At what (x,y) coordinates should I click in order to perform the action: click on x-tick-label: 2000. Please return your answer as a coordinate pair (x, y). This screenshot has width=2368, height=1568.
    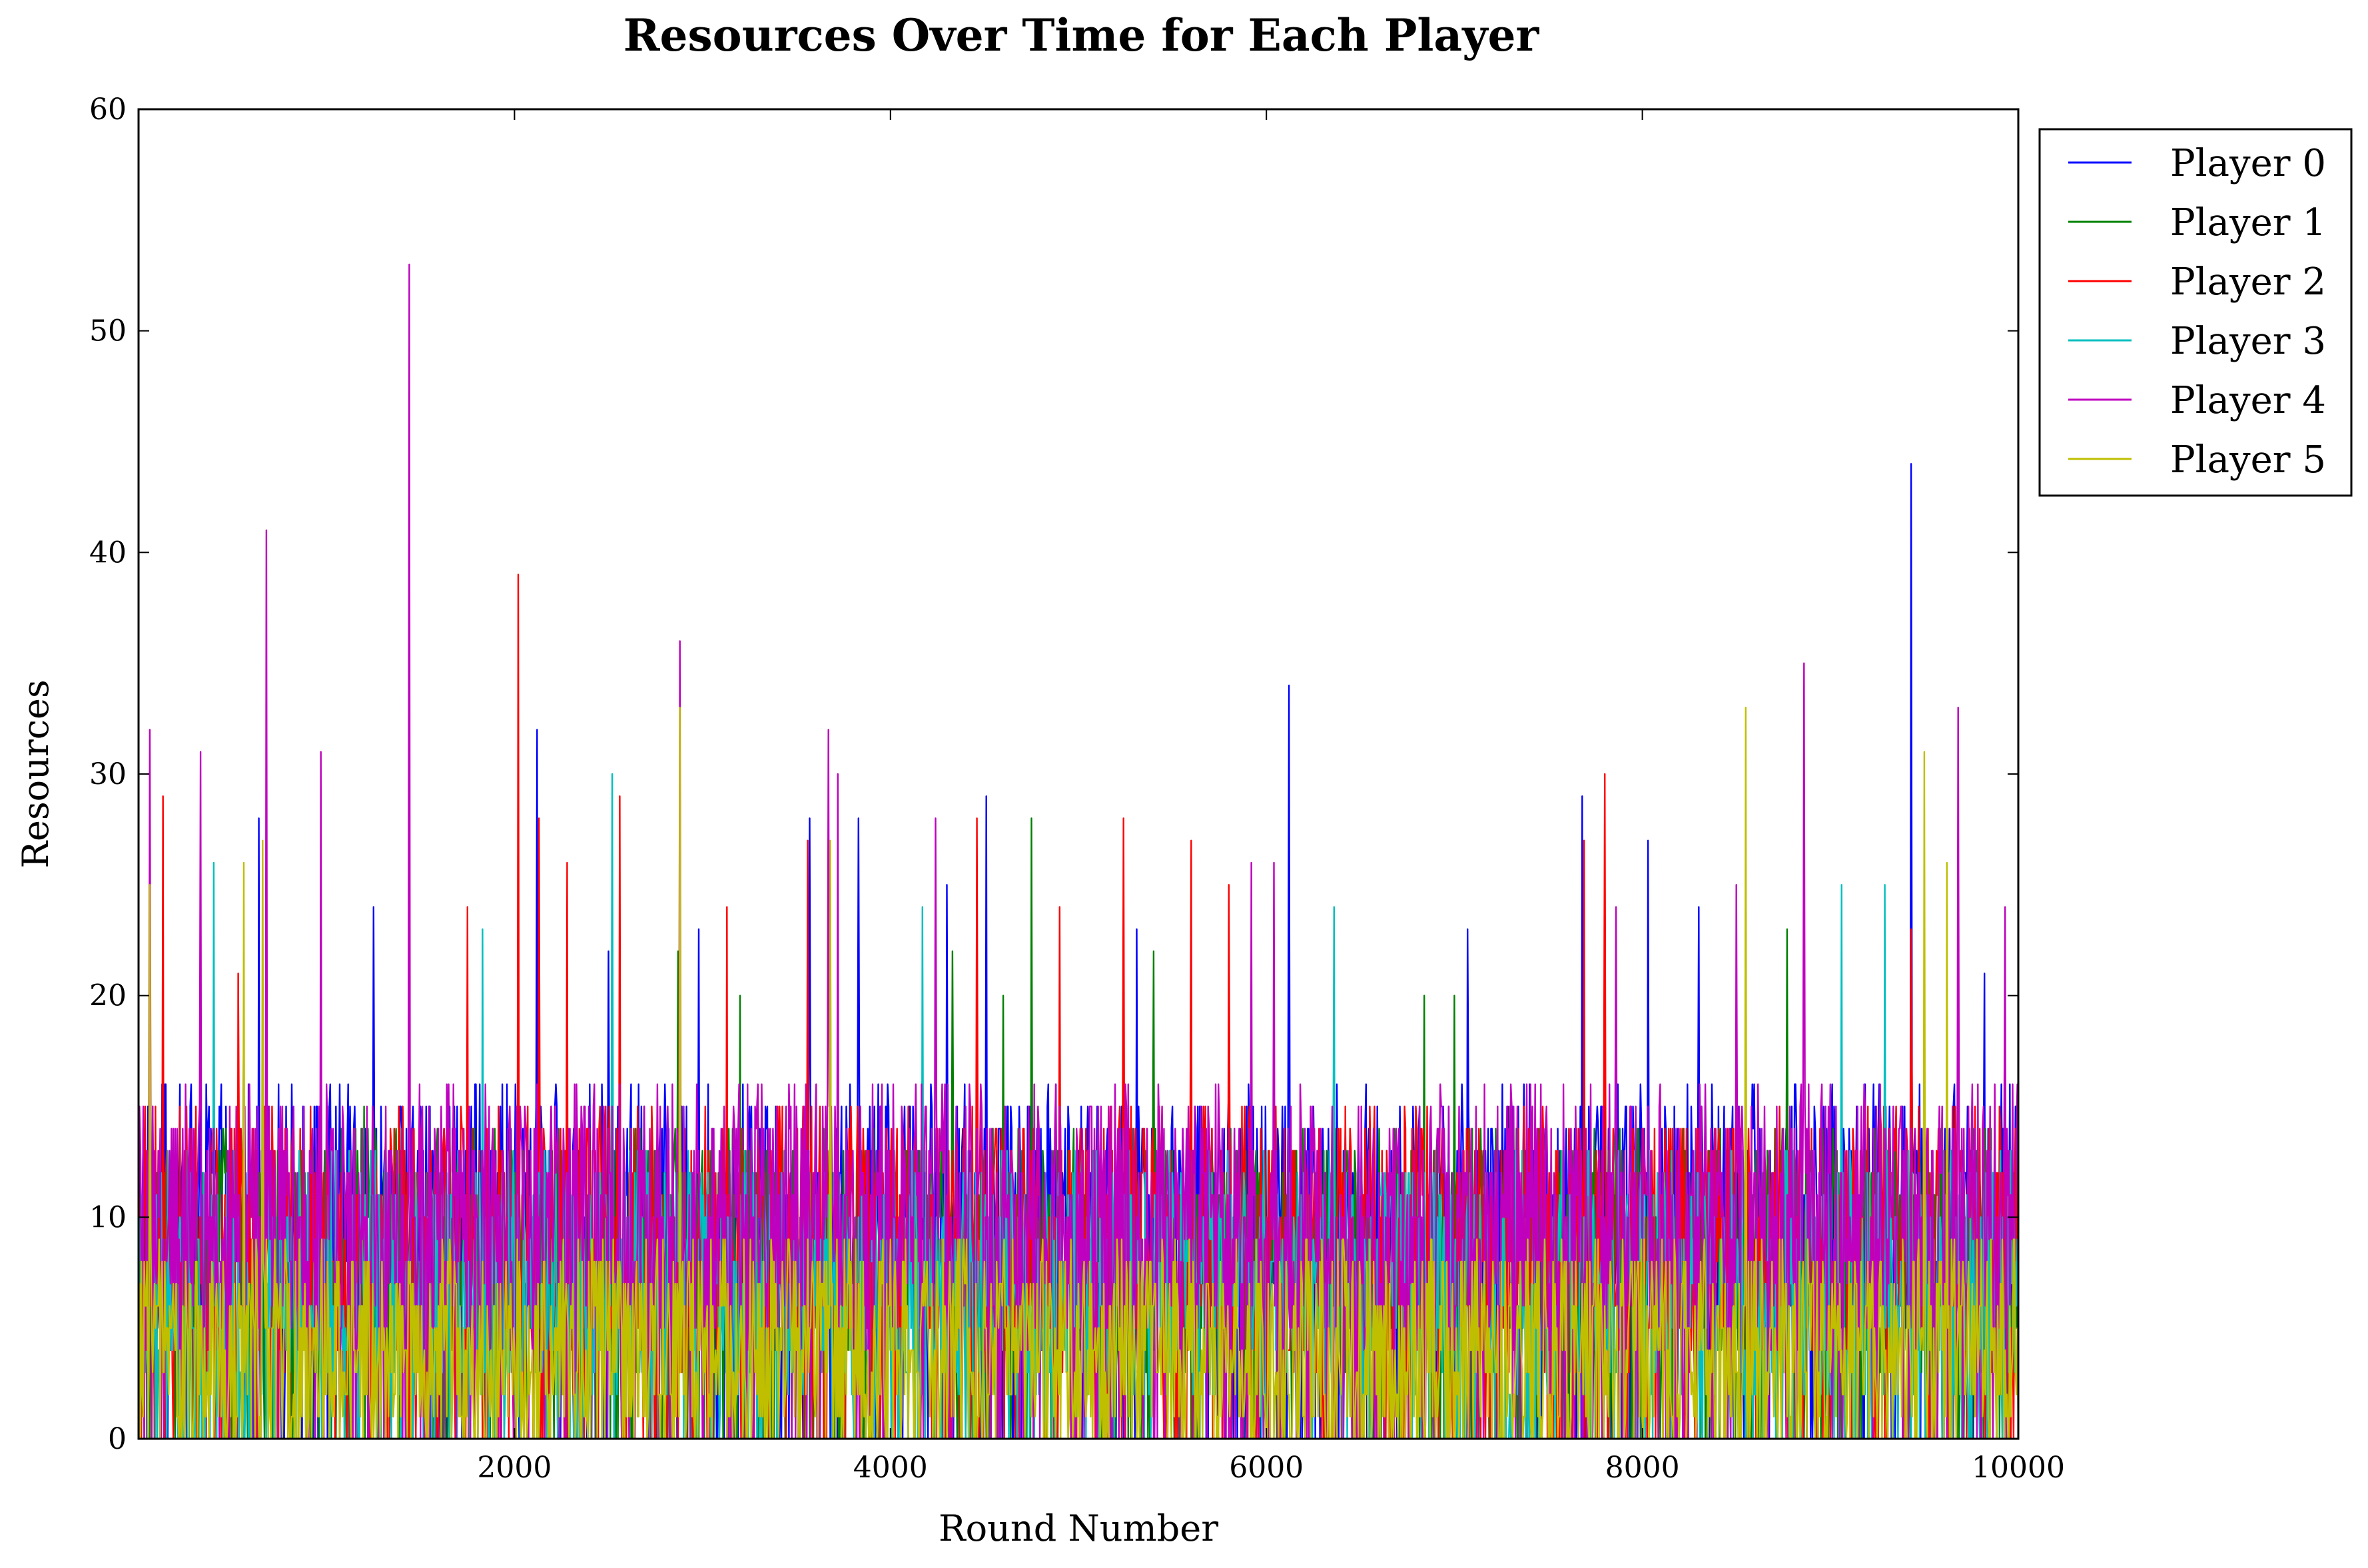
    Looking at the image, I should click on (514, 1468).